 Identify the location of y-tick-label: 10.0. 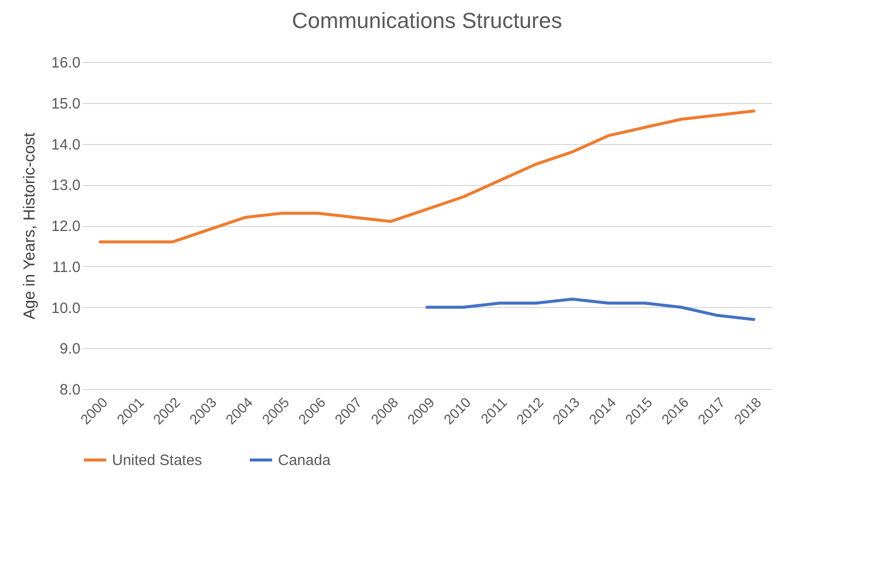
(65, 308).